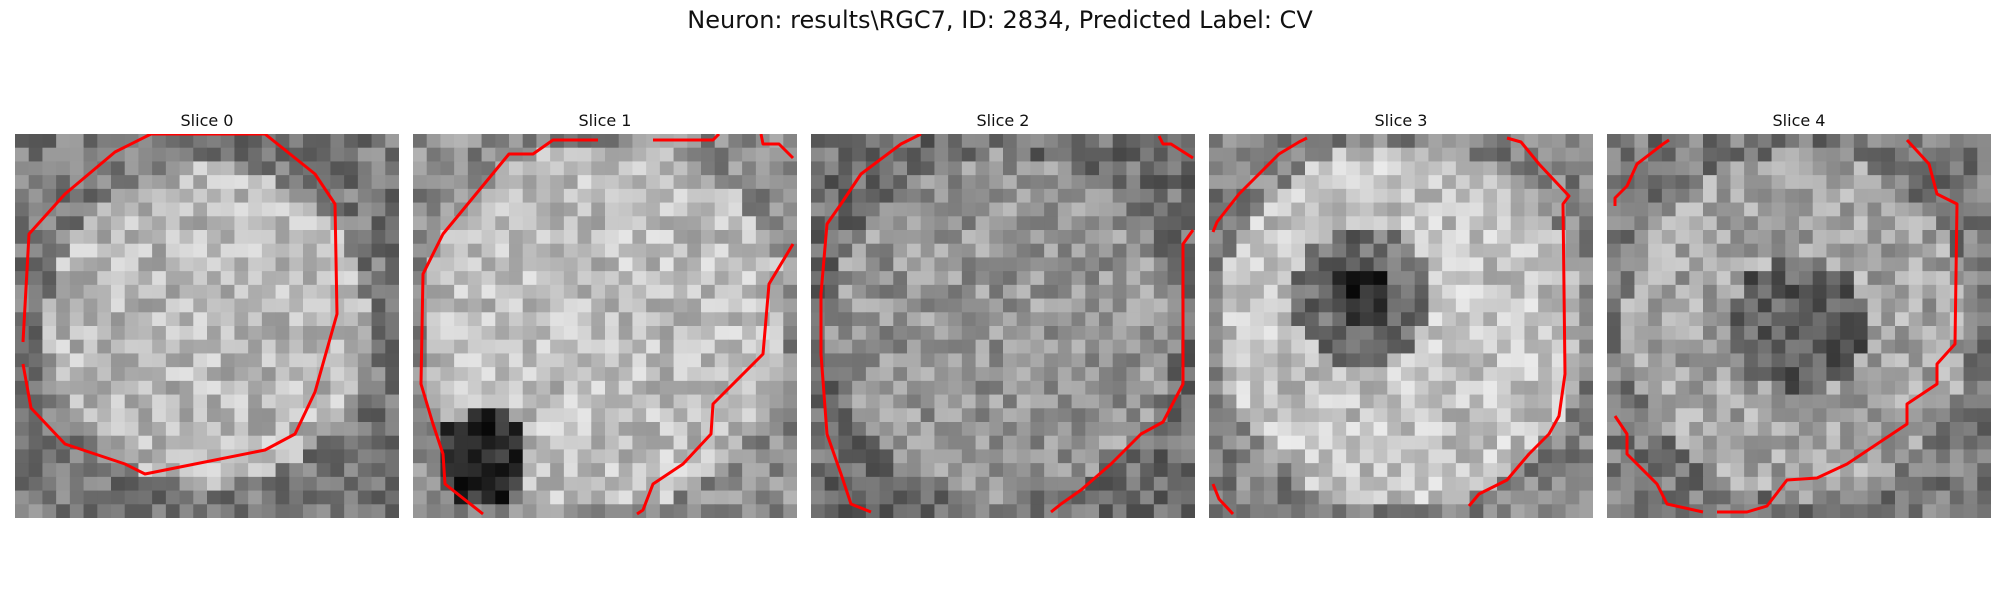 Image resolution: width=2000 pixels, height=600 pixels. Describe the element at coordinates (605, 120) in the screenshot. I see `slice-title-1: Slice 1` at that location.